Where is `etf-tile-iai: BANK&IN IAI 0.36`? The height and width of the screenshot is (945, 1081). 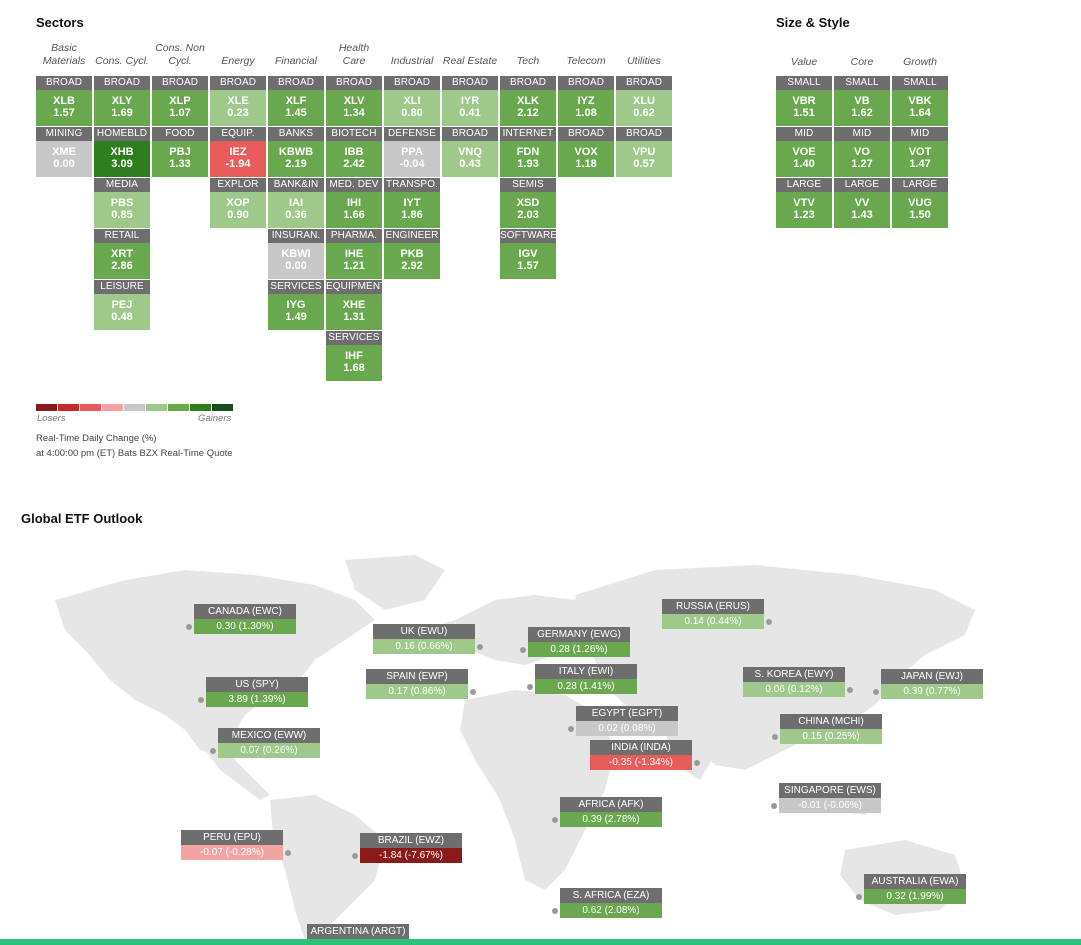 etf-tile-iai: BANK&IN IAI 0.36 is located at coordinates (296, 203).